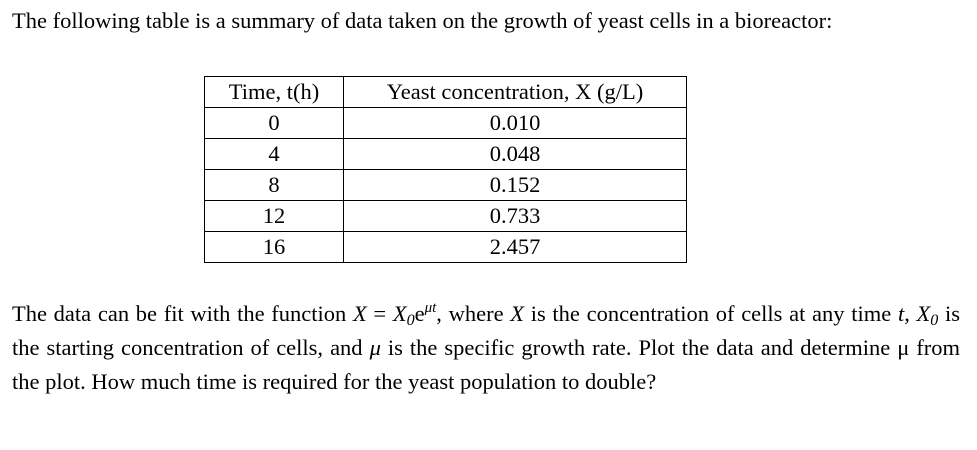 This screenshot has height=450, width=977. I want to click on table-row: 16 2.457, so click(445, 247).